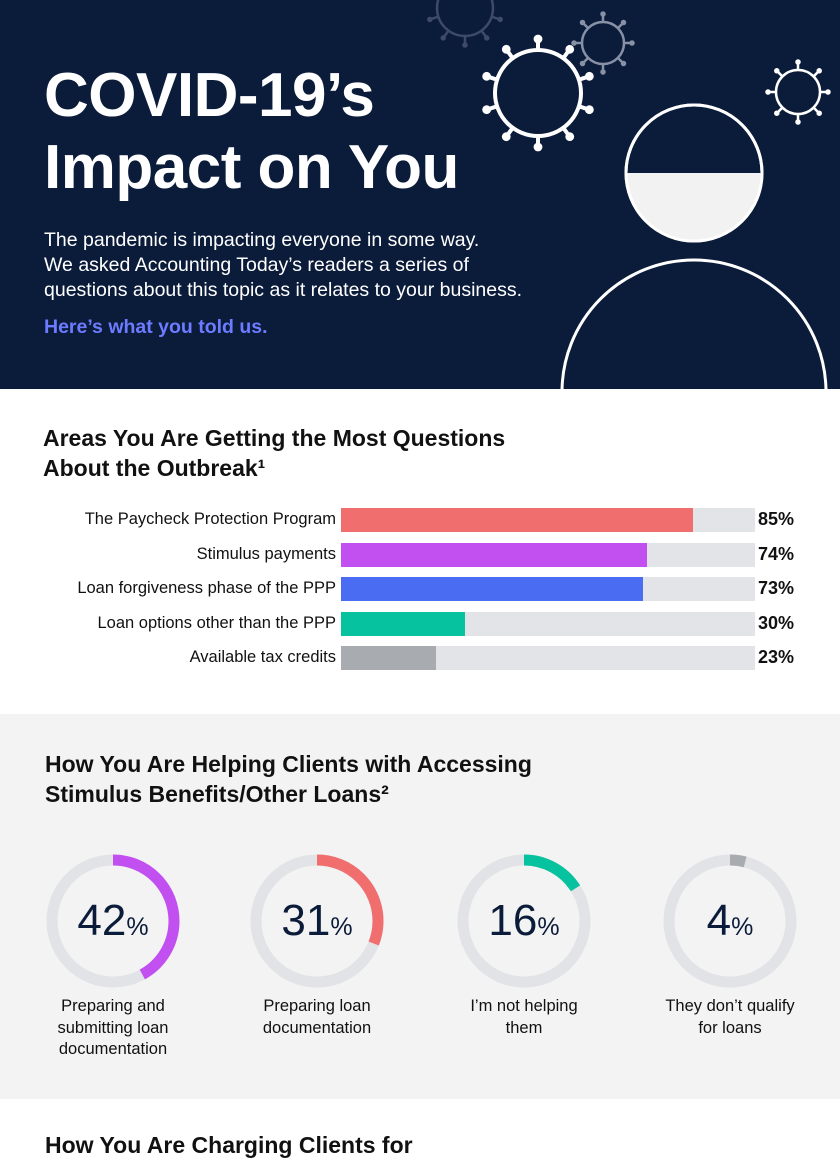  What do you see at coordinates (262, 657) in the screenshot?
I see `bar-label: Available tax credits` at bounding box center [262, 657].